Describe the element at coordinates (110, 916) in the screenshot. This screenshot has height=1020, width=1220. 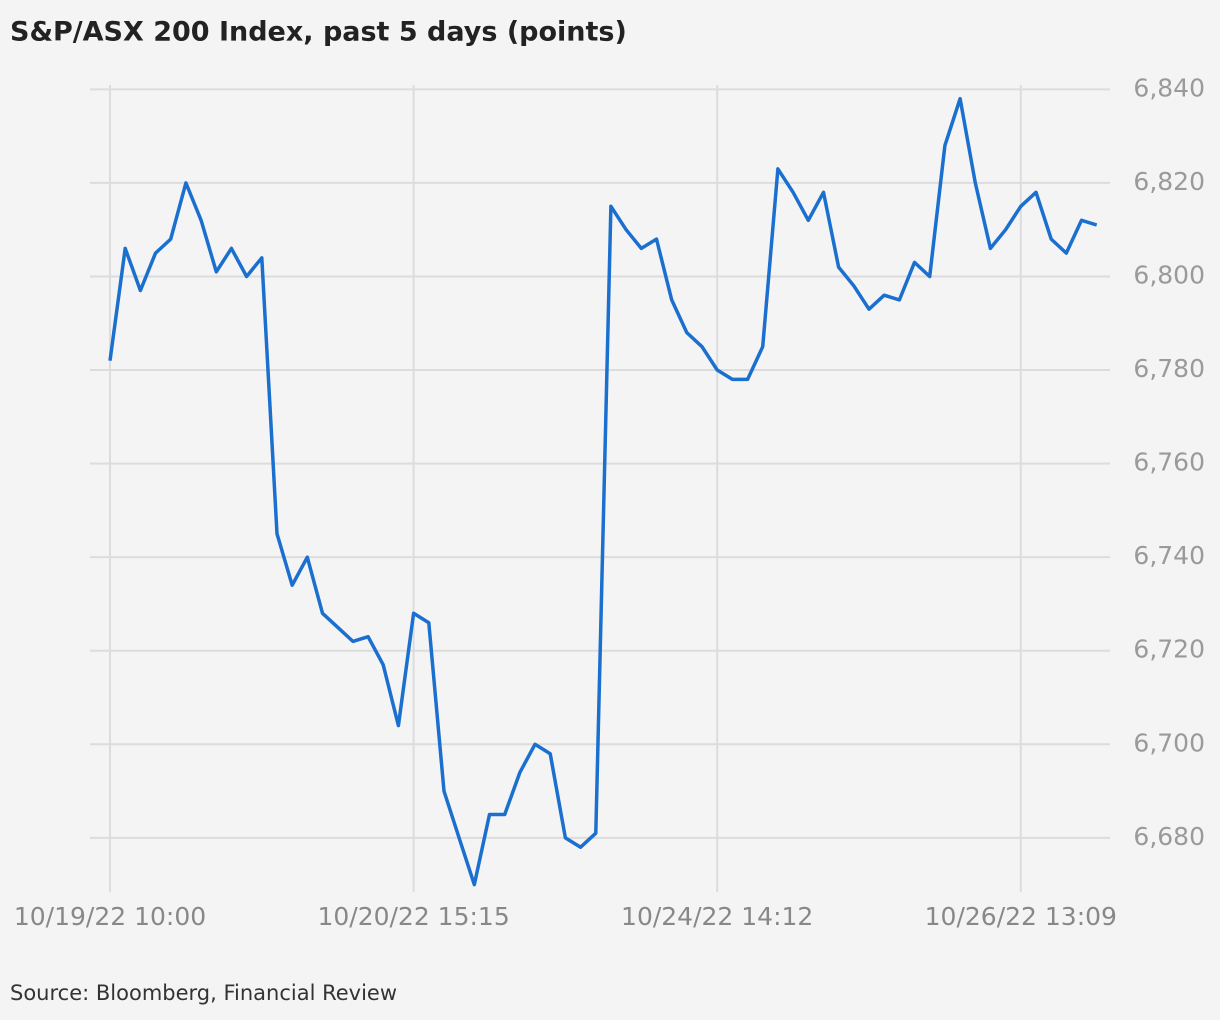
I see `x-tick-label: 10/19/22 10:00` at that location.